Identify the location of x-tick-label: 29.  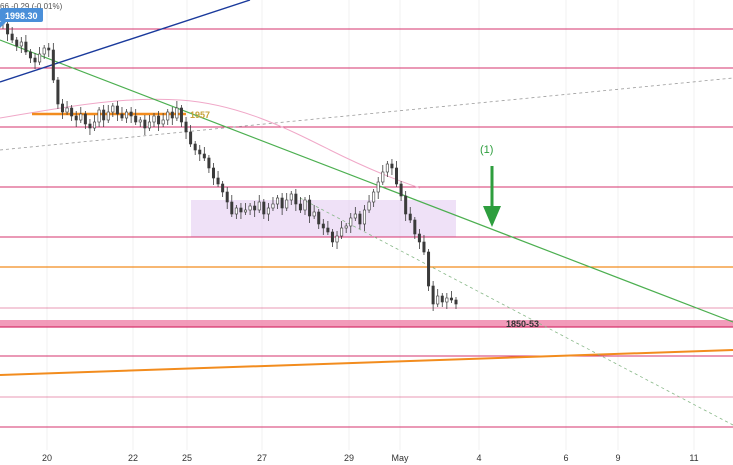
(349, 458).